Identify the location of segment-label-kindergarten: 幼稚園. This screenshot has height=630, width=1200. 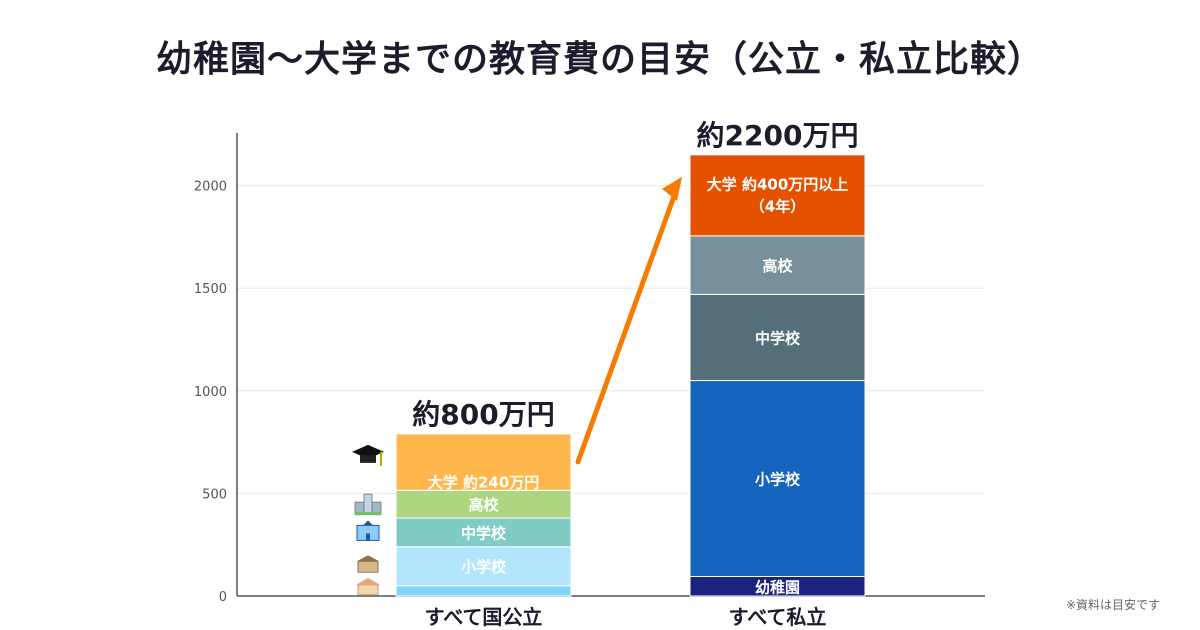
(777, 587).